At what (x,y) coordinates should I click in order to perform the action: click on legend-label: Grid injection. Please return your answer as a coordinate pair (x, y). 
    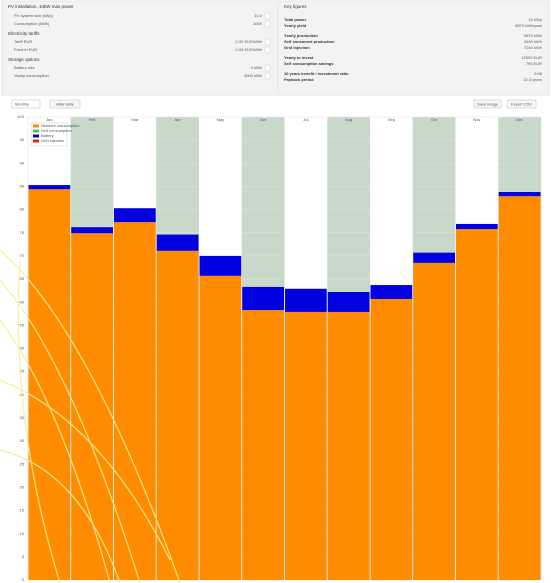
    Looking at the image, I should click on (52, 140).